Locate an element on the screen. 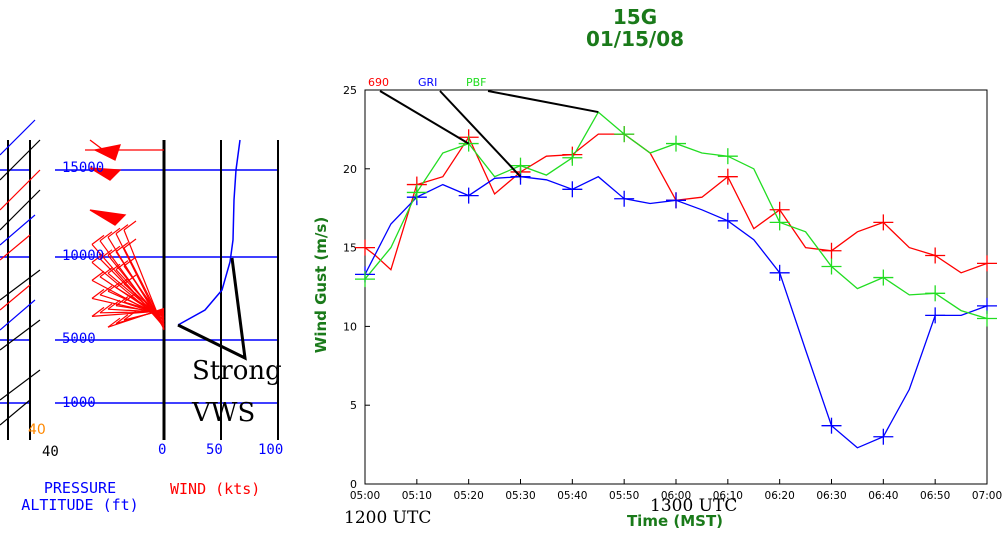  y-tick-label: 20 is located at coordinates (350, 169).